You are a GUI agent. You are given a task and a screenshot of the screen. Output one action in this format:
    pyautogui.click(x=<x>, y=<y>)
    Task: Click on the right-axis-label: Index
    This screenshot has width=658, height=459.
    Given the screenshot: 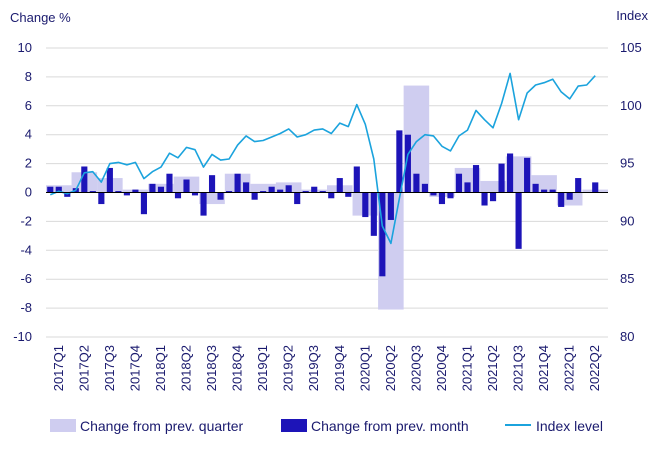 What is the action you would take?
    pyautogui.click(x=632, y=15)
    